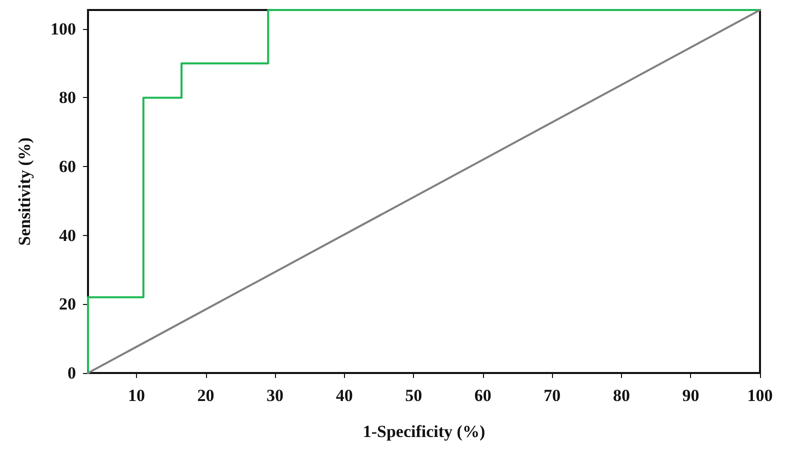 The width and height of the screenshot is (785, 463). What do you see at coordinates (67, 166) in the screenshot?
I see `y-tick-label: 60` at bounding box center [67, 166].